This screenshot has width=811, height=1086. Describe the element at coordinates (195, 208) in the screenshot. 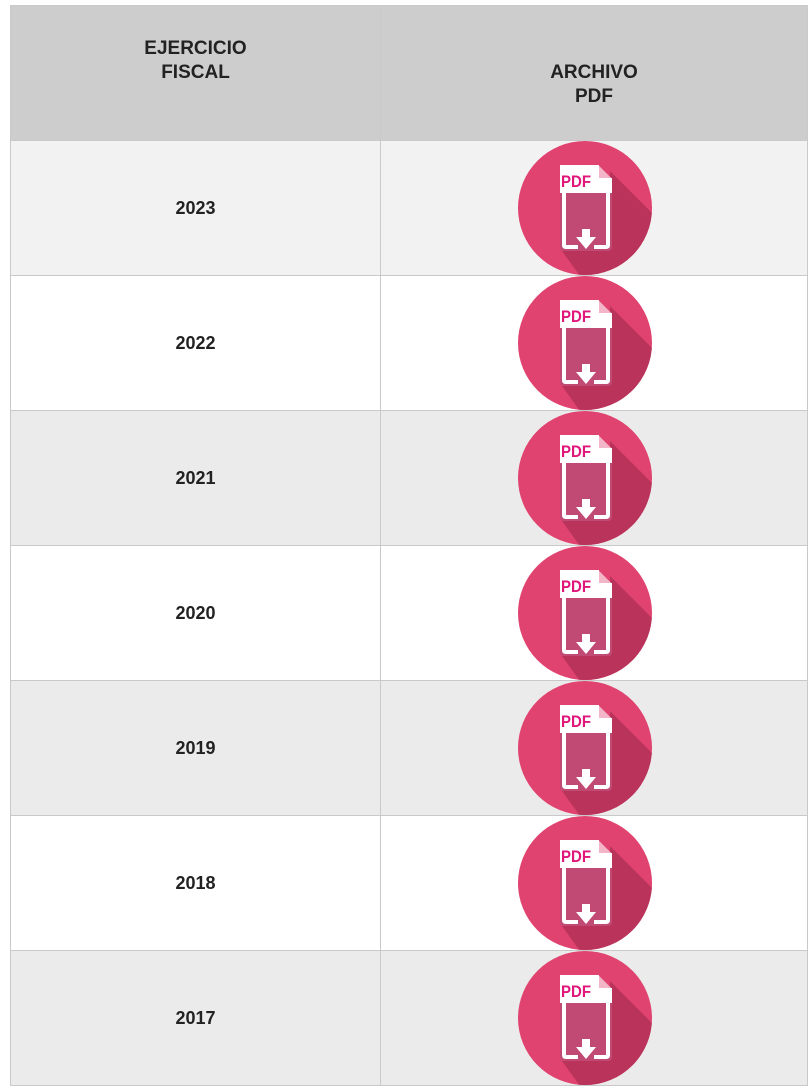

I see `year-cell: 2023` at that location.